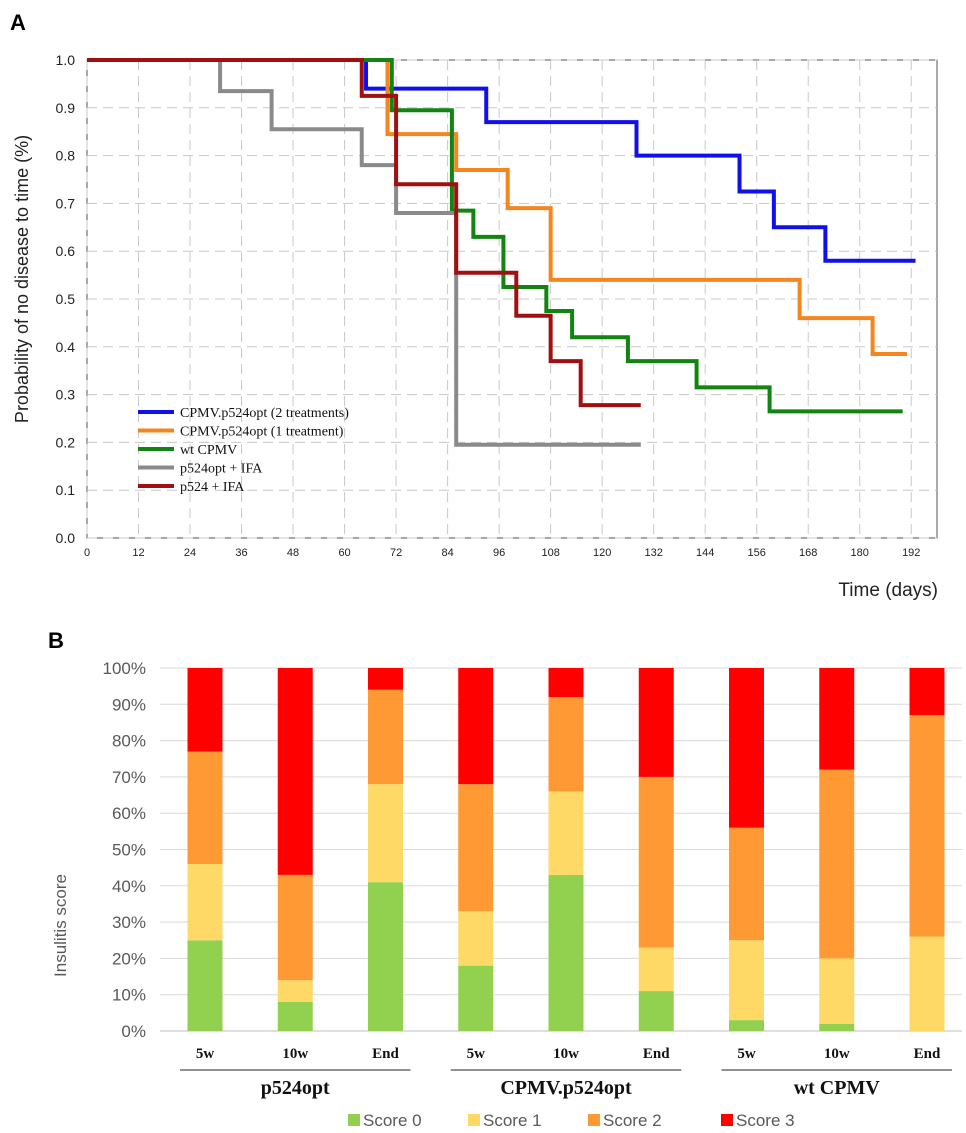 Image resolution: width=966 pixels, height=1133 pixels. Describe the element at coordinates (66, 60) in the screenshot. I see `y-tick-label: 1.0` at that location.